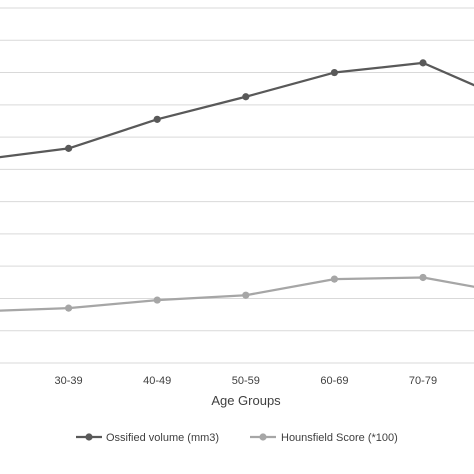 This screenshot has height=474, width=474. I want to click on x-tick-labels: 30-39 40-49 50-59 60-69 70-79, so click(246, 381).